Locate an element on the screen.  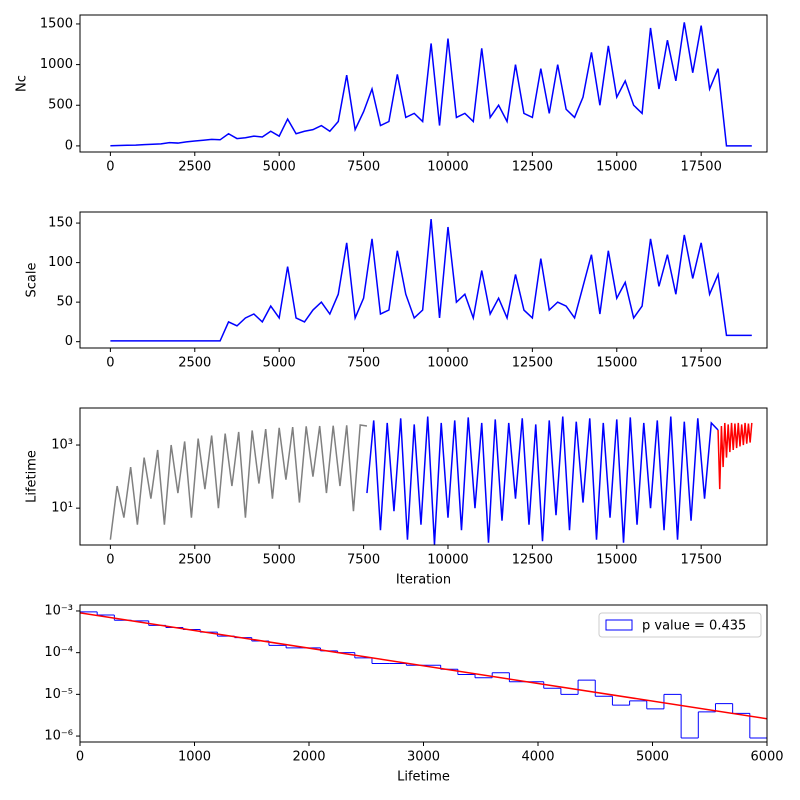
y-tick-label: 10¹ is located at coordinates (62, 508).